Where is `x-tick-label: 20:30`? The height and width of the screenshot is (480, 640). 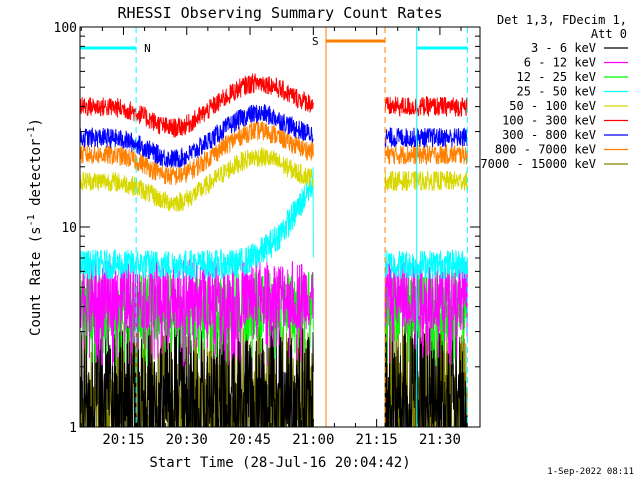 x-tick-label: 20:30 is located at coordinates (187, 440).